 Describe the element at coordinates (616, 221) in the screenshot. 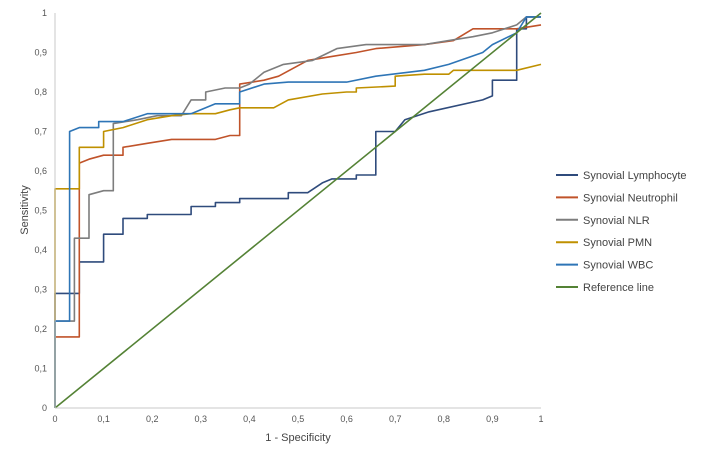

I see `legend-label-synovial-nlr: Synovial NLR` at that location.